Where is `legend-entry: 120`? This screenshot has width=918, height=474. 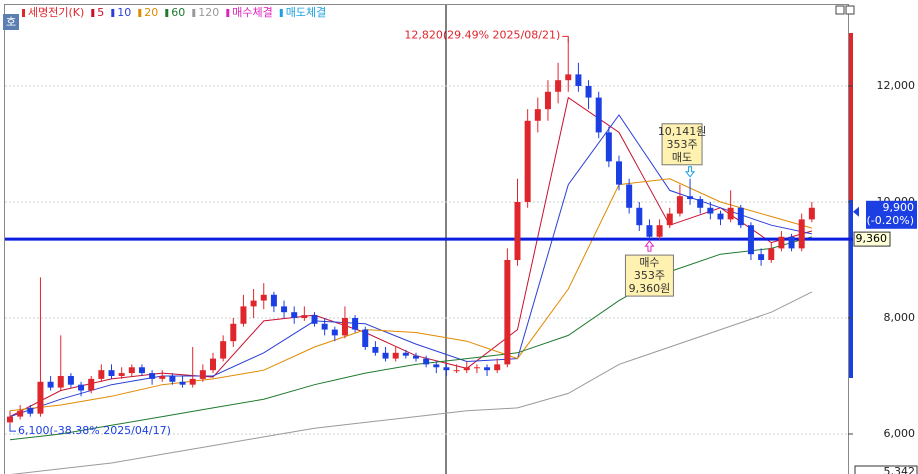 legend-entry: 120 is located at coordinates (208, 12).